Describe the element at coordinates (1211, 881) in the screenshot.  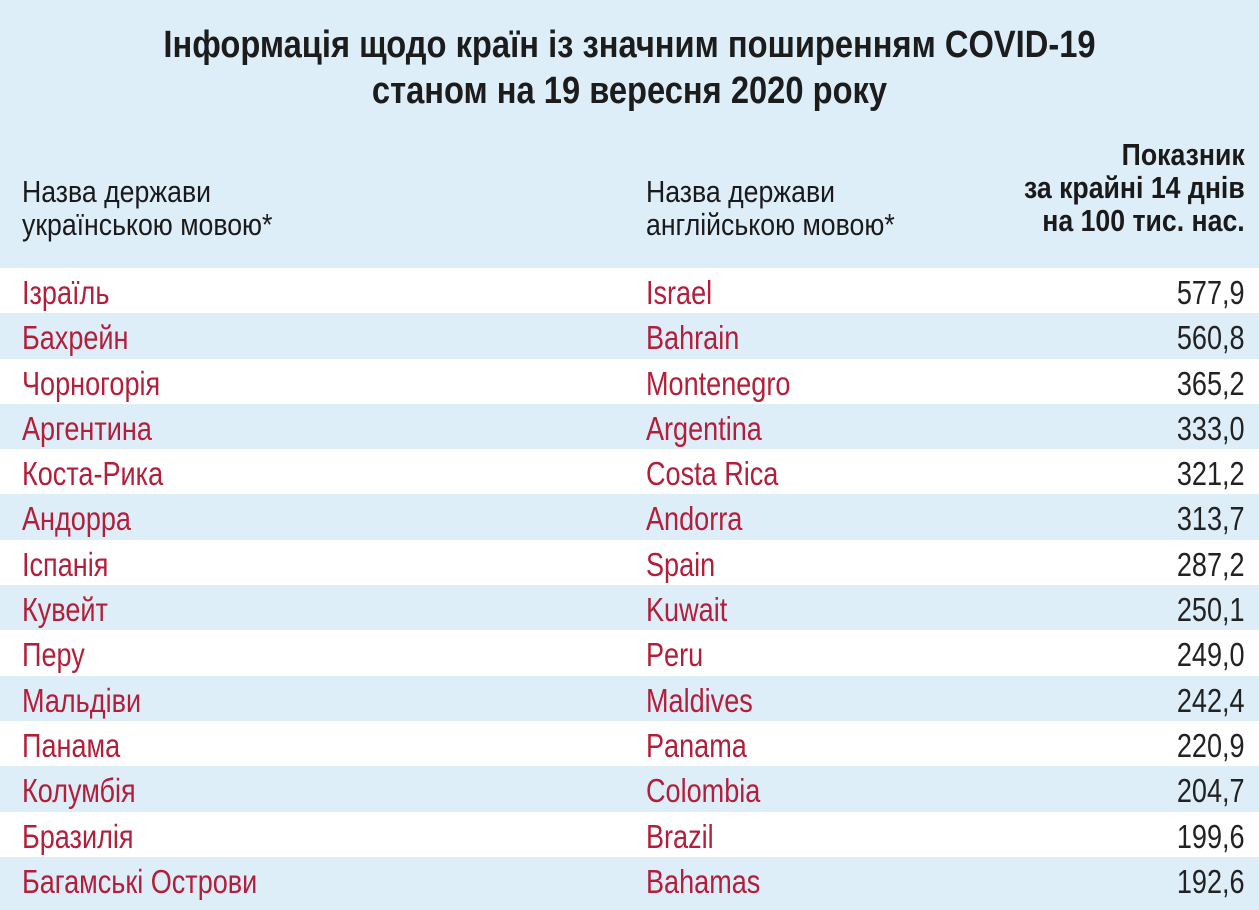
I see `incidence-value: 192,6` at that location.